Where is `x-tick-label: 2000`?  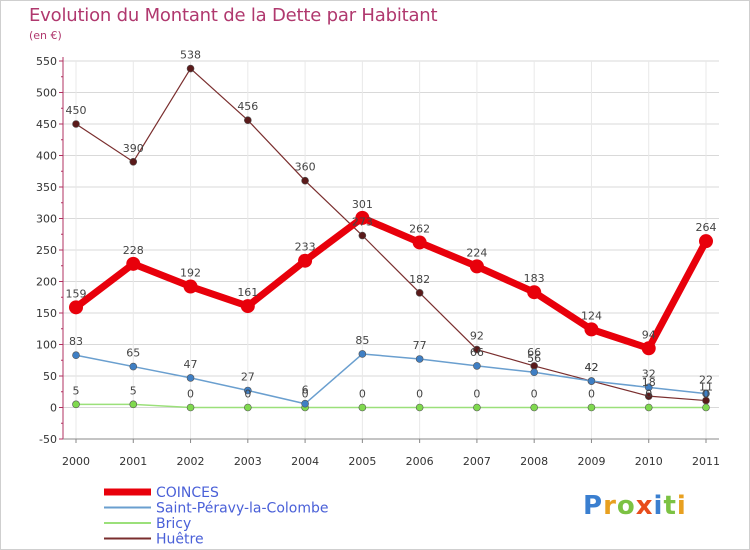
x-tick-label: 2000 is located at coordinates (76, 461).